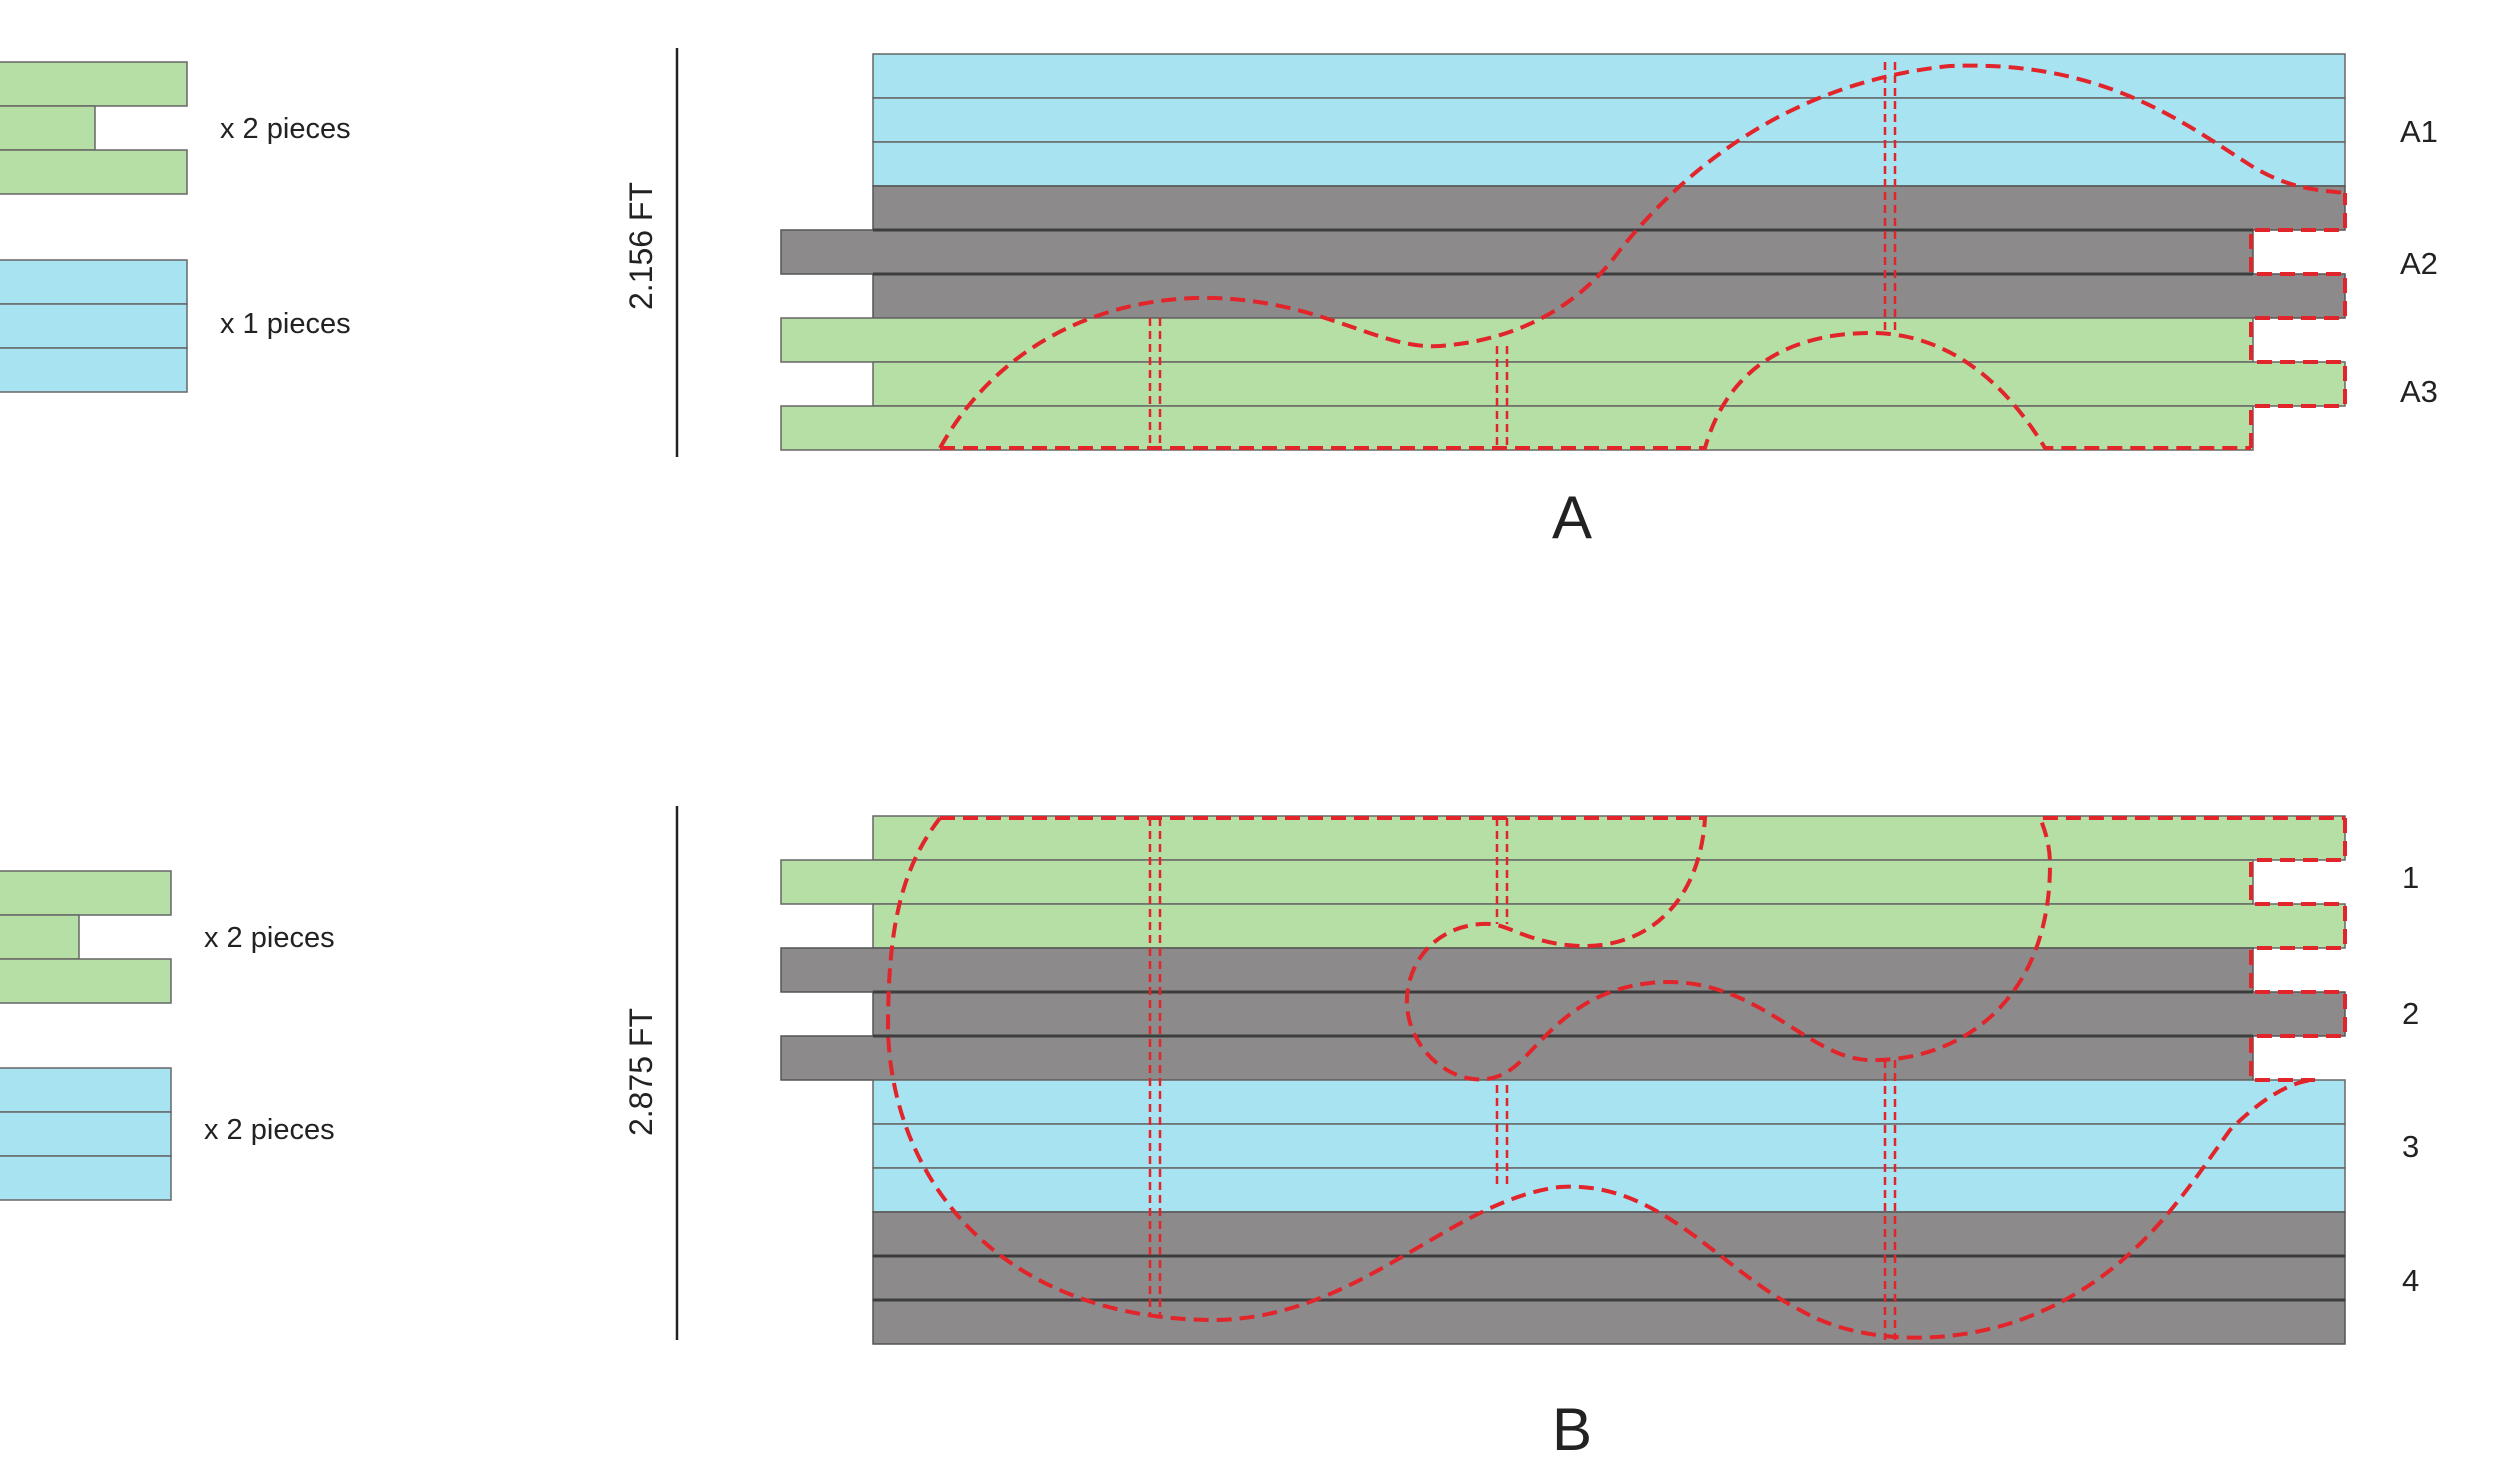  Describe the element at coordinates (641, 1072) in the screenshot. I see `height-label-b: 2.875 FT` at that location.